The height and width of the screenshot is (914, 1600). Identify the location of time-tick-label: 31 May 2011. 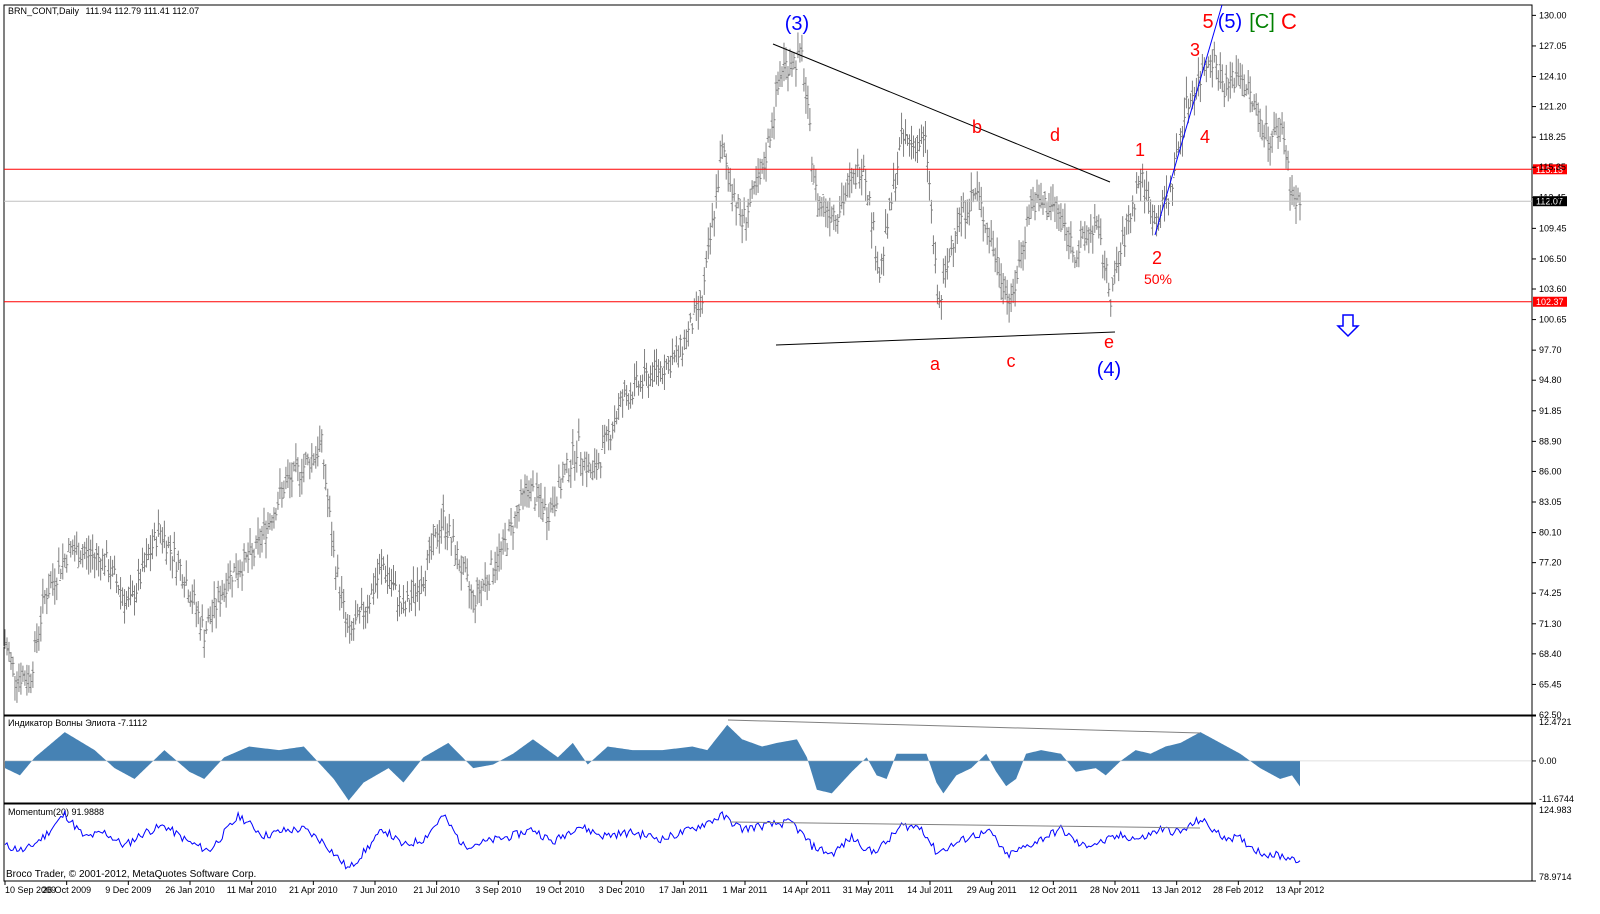
(868, 890).